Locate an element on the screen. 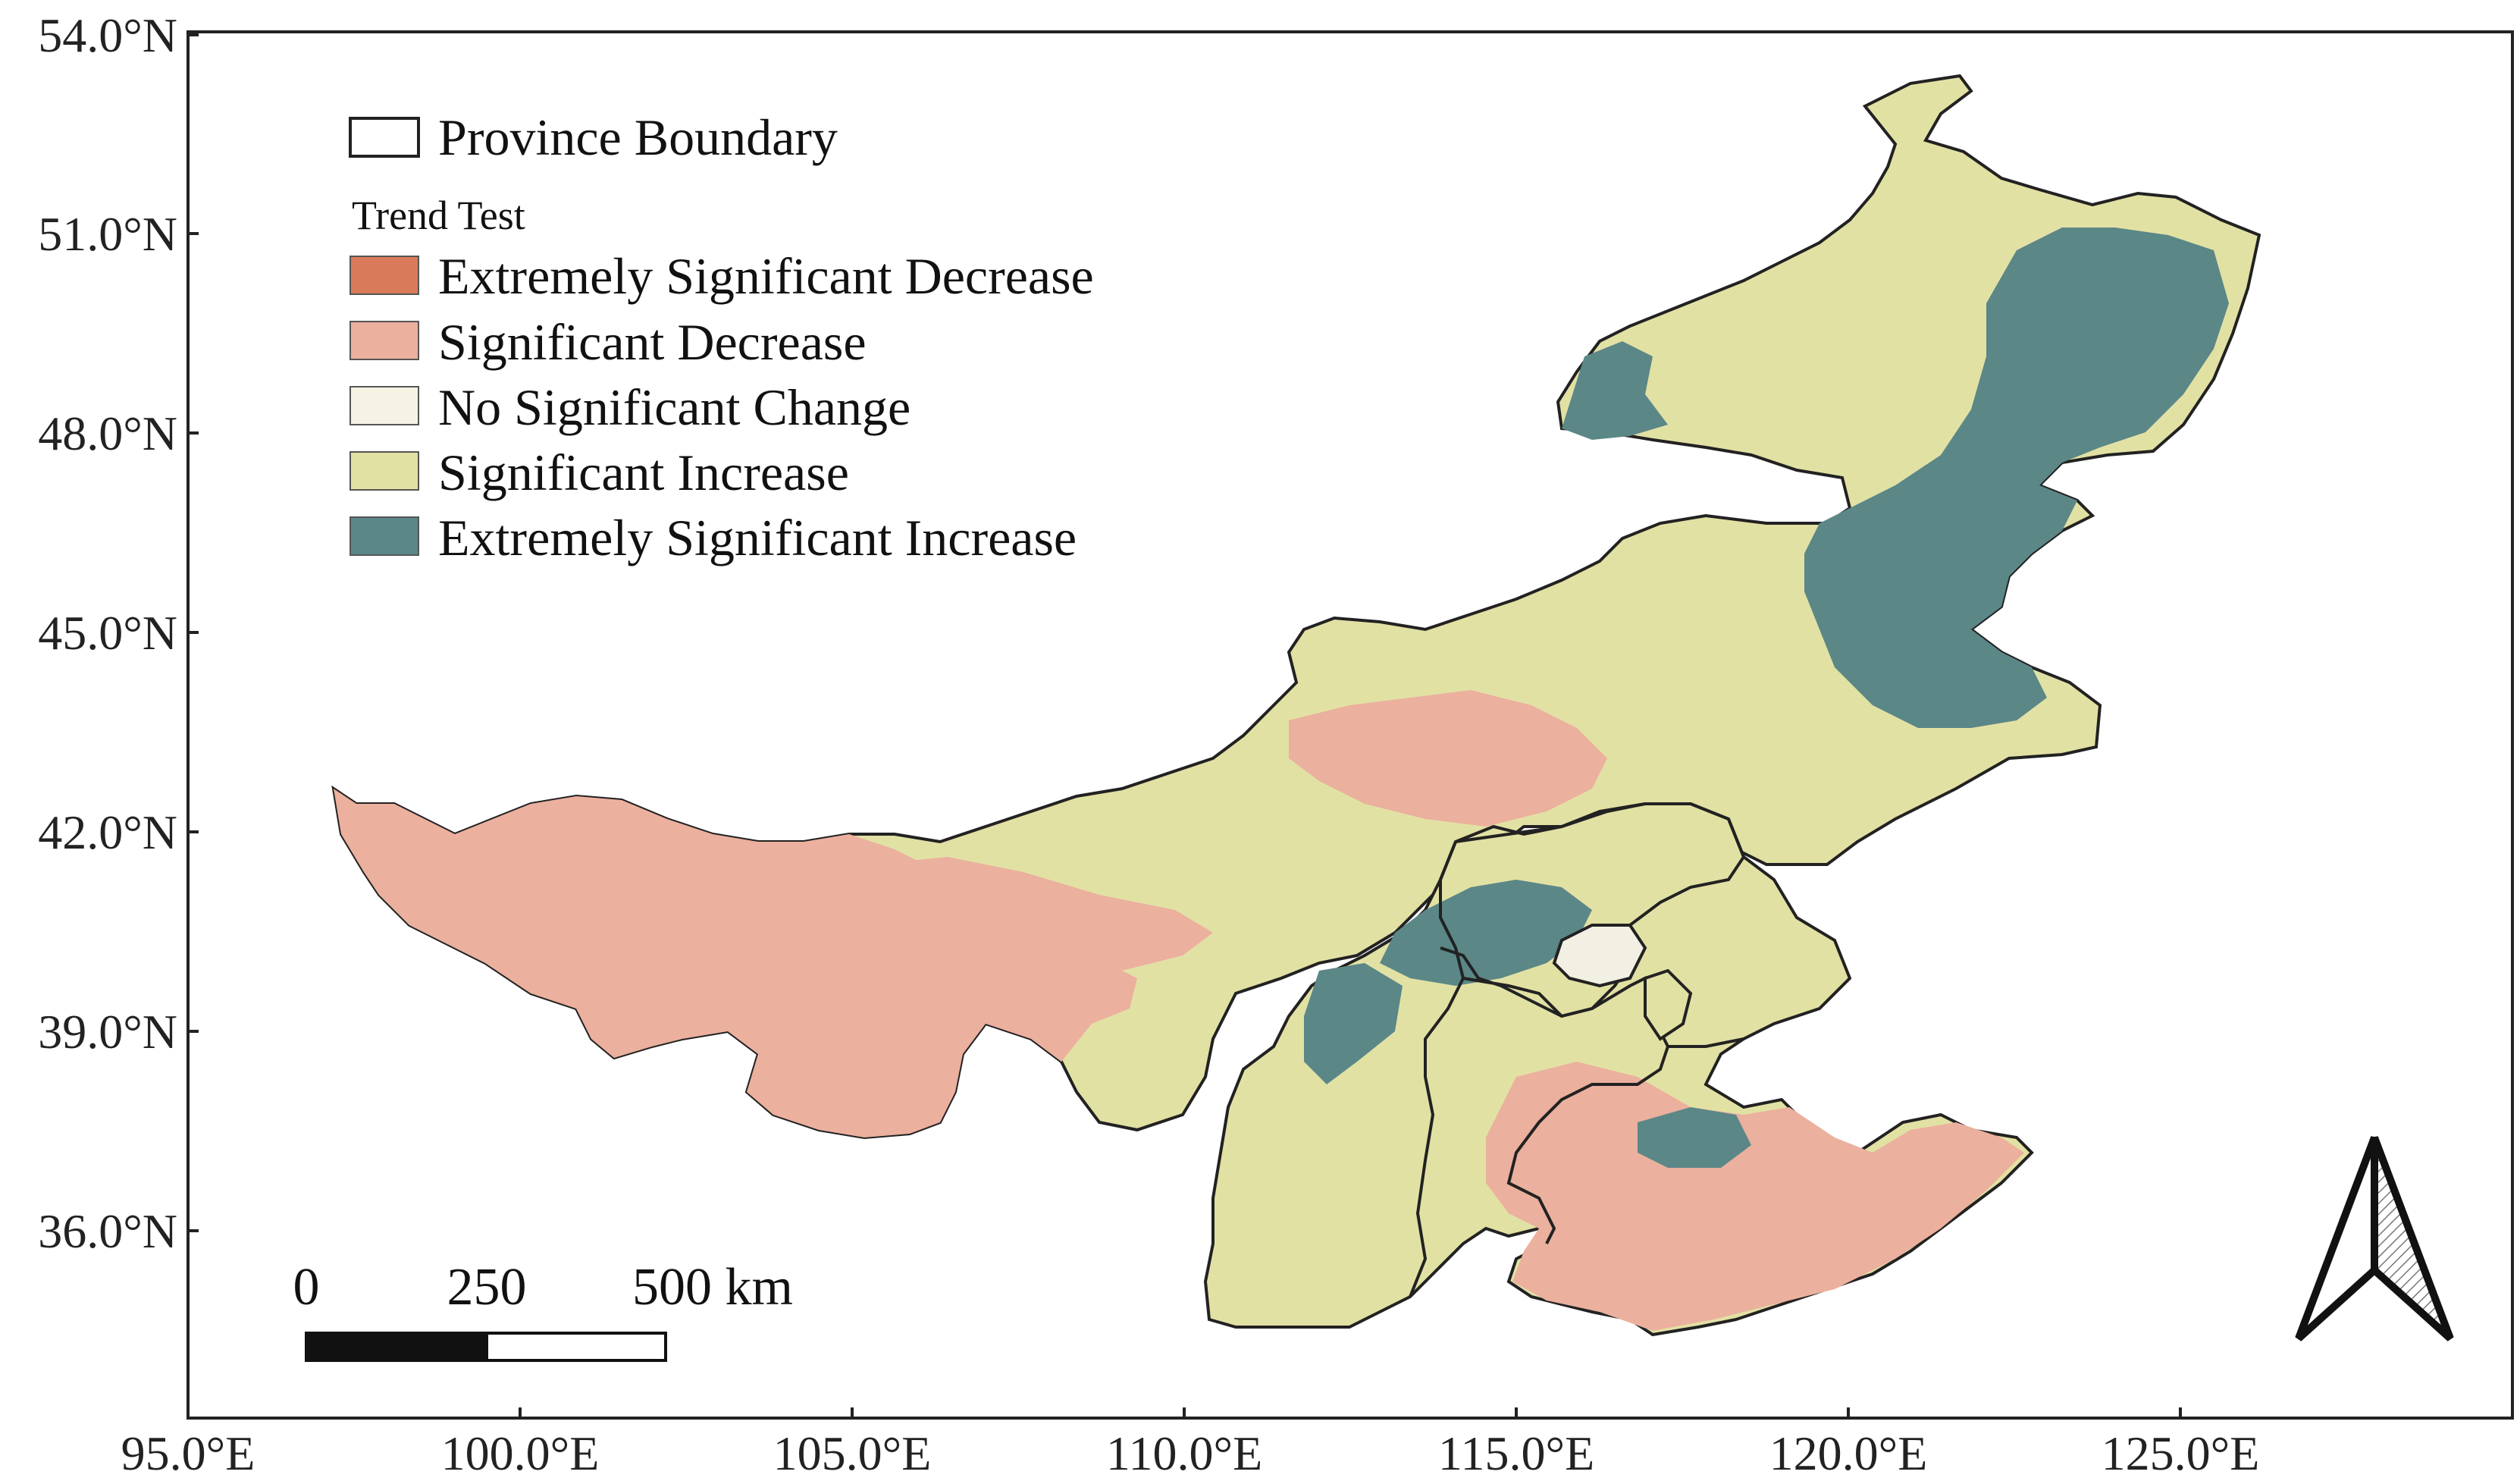  x-tick-label: 125.0°E is located at coordinates (2181, 1453).